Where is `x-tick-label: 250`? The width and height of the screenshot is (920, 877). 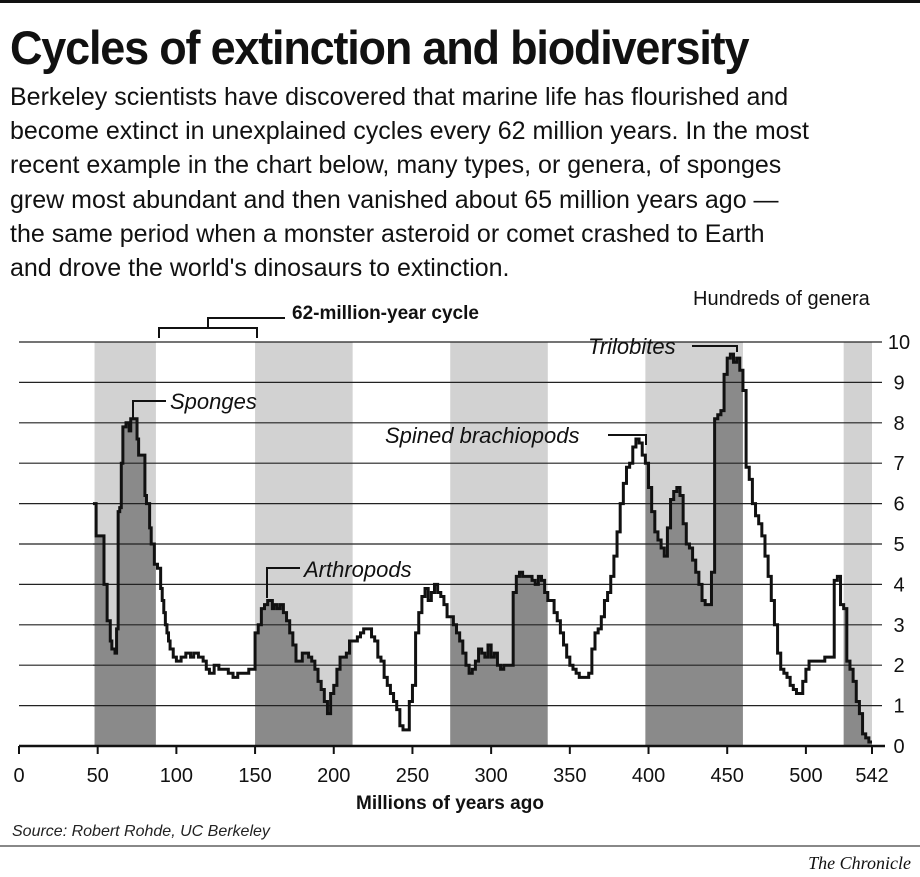
x-tick-label: 250 is located at coordinates (412, 776).